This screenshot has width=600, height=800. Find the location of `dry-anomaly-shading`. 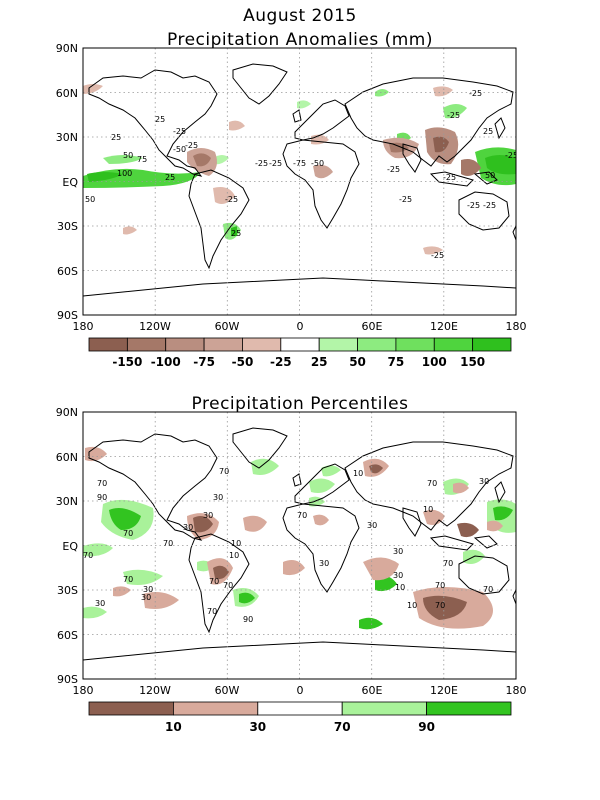

dry-anomaly-shading is located at coordinates (282, 169).